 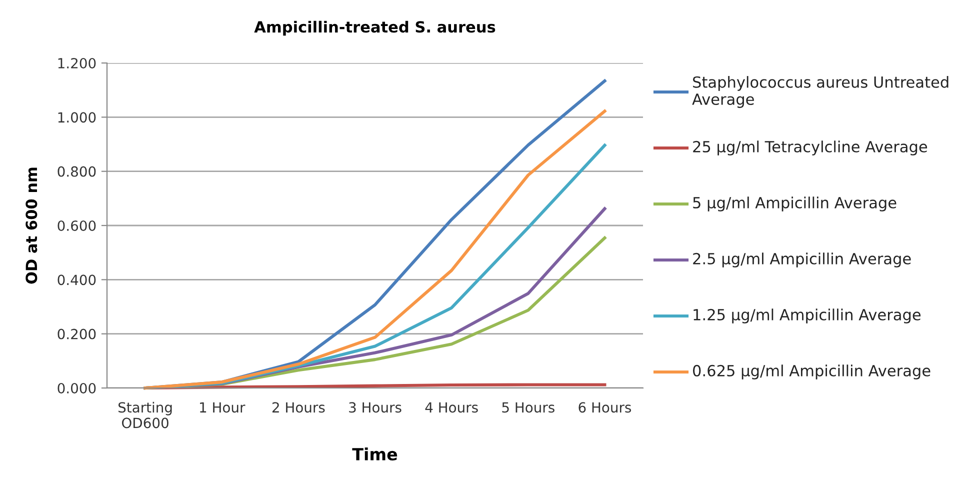 What do you see at coordinates (528, 407) in the screenshot?
I see `x-tick-label: 5 Hours` at bounding box center [528, 407].